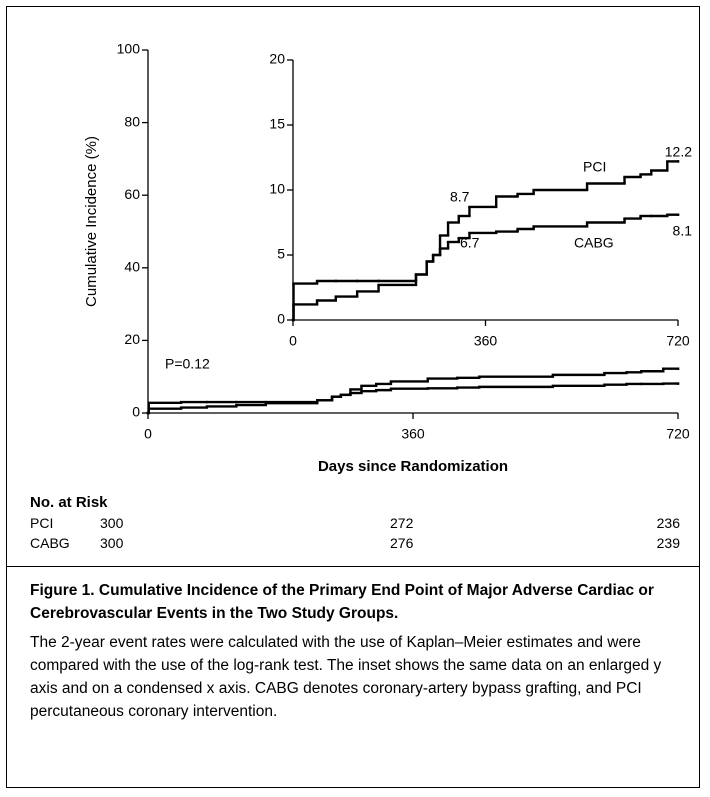 This screenshot has width=710, height=797. What do you see at coordinates (91, 221) in the screenshot?
I see `y-axis-label: Cumulative Incidence (%)` at bounding box center [91, 221].